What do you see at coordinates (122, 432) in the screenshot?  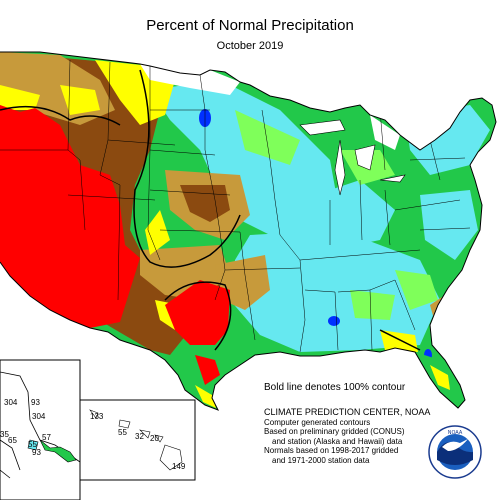 I see `hawaii-value: 55` at bounding box center [122, 432].